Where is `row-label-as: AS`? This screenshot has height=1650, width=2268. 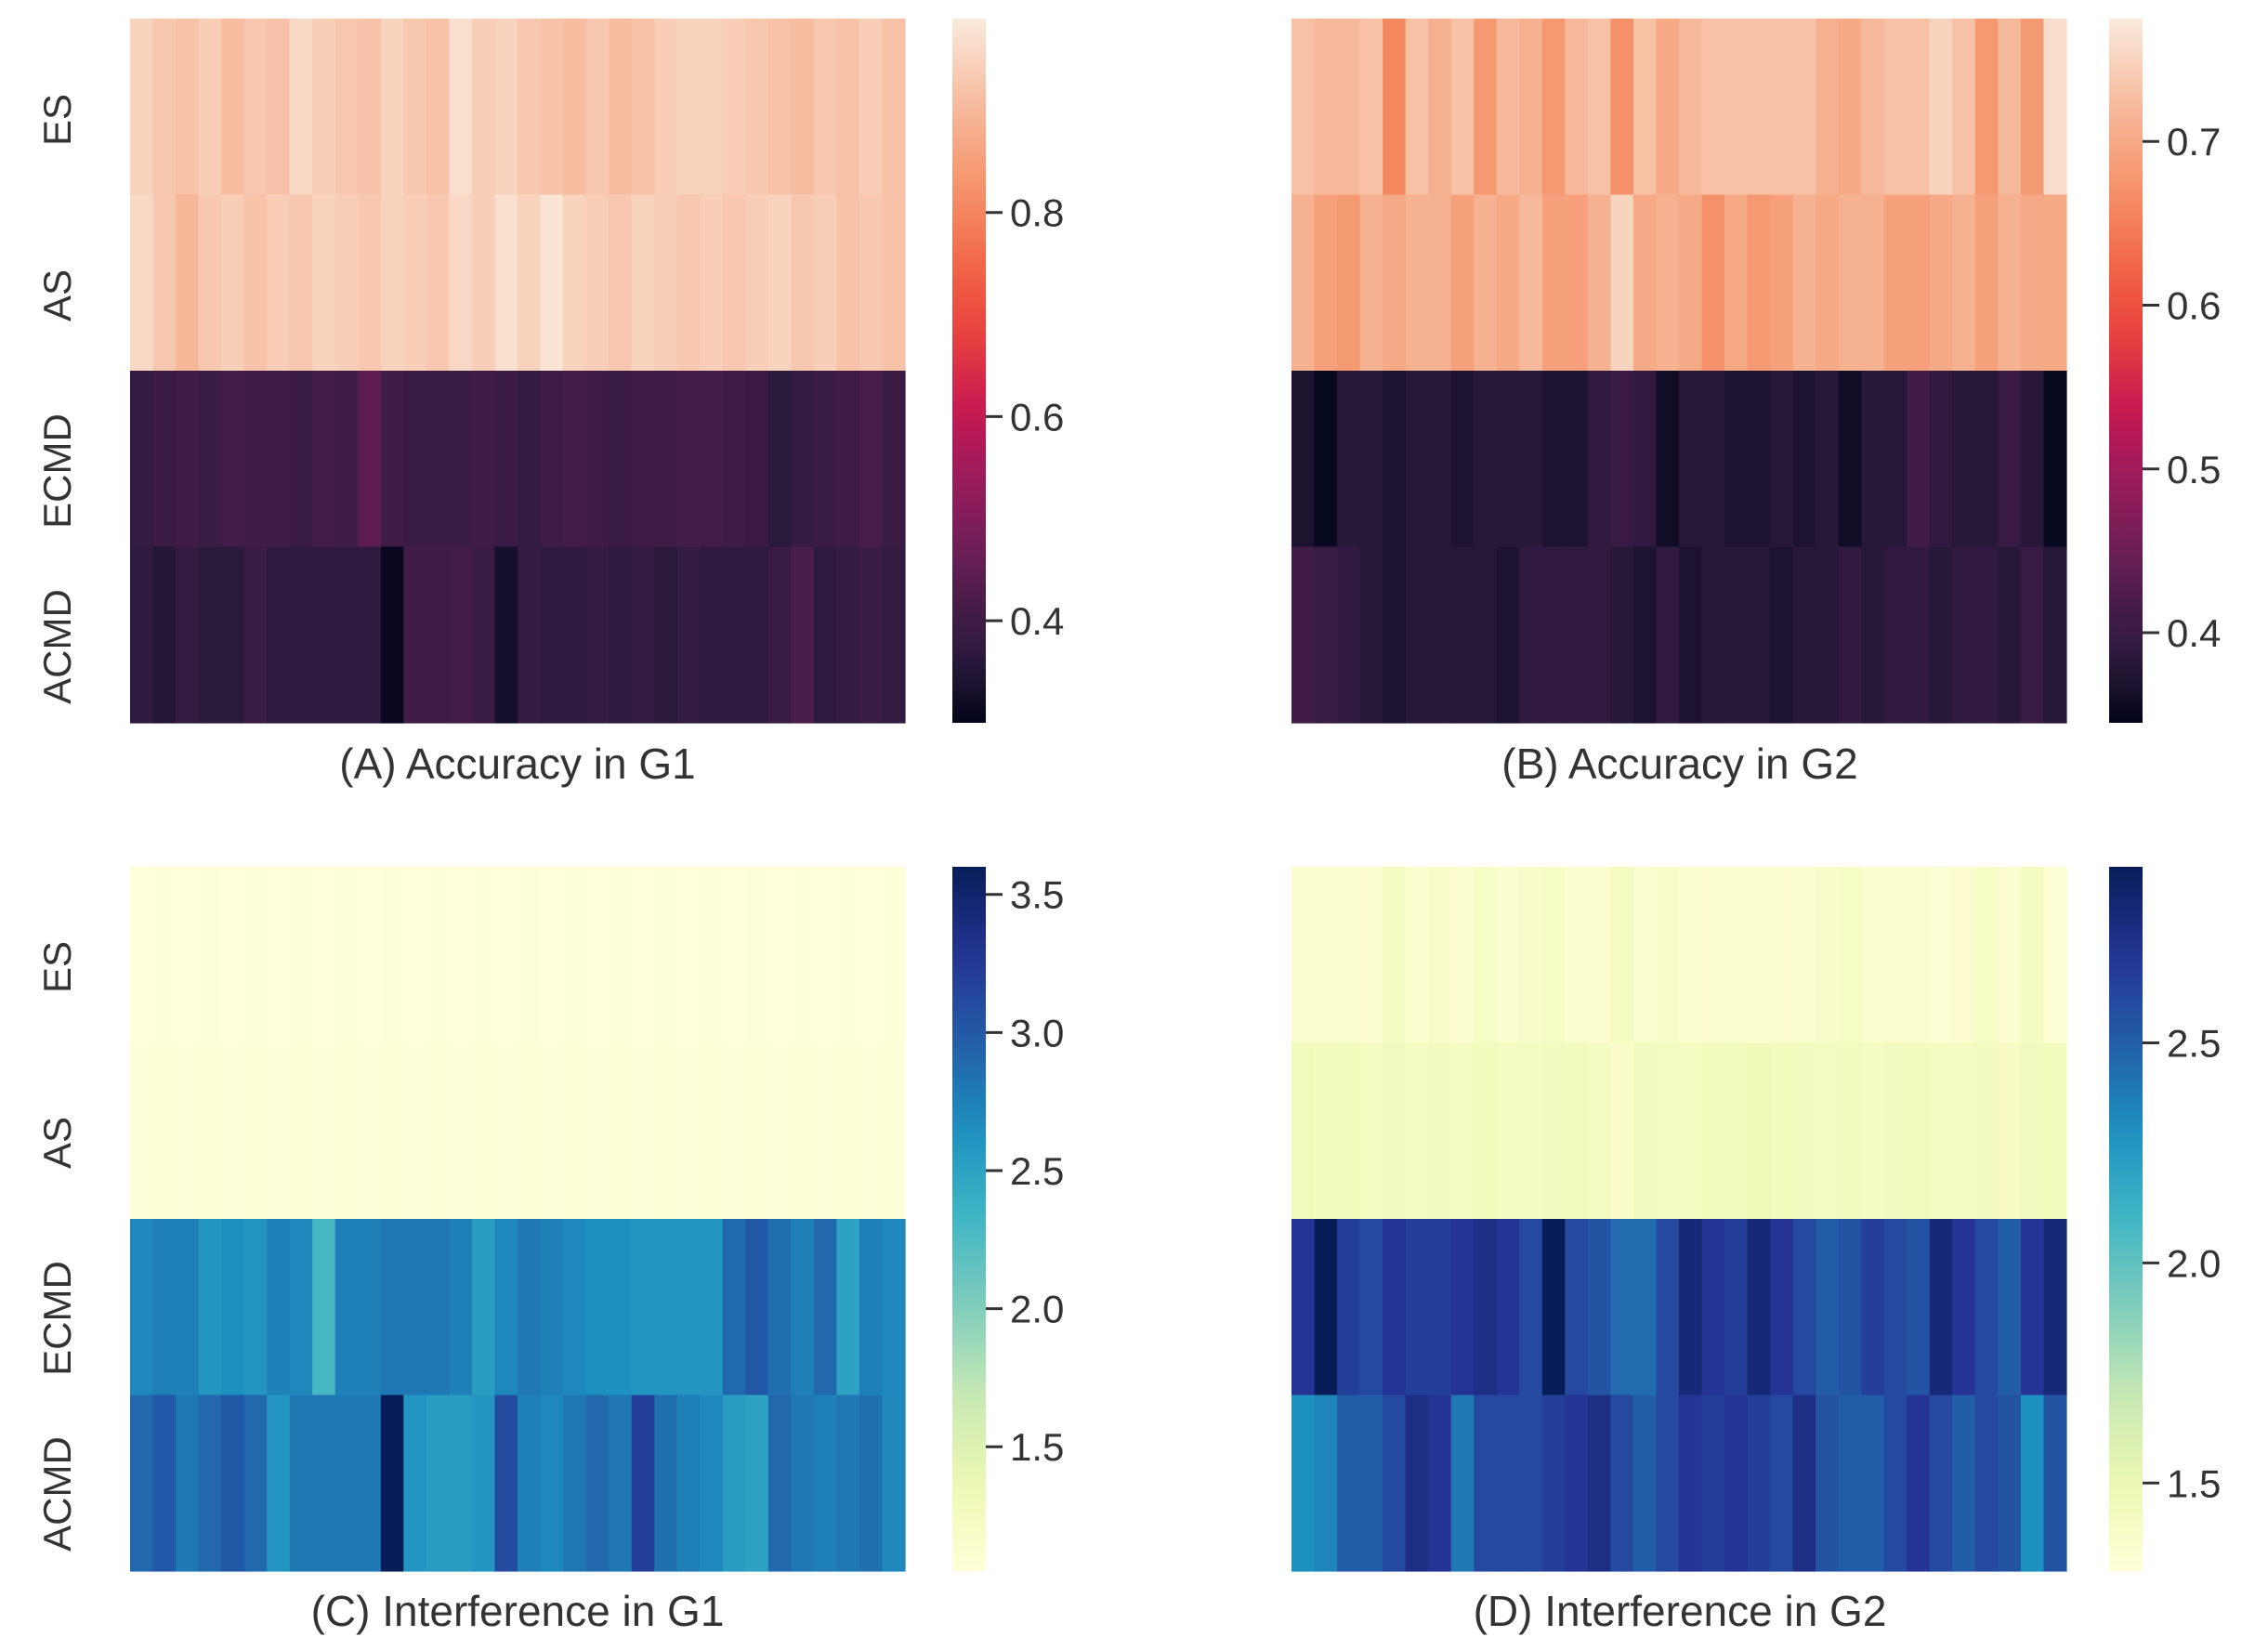 row-label-as: AS is located at coordinates (57, 1143).